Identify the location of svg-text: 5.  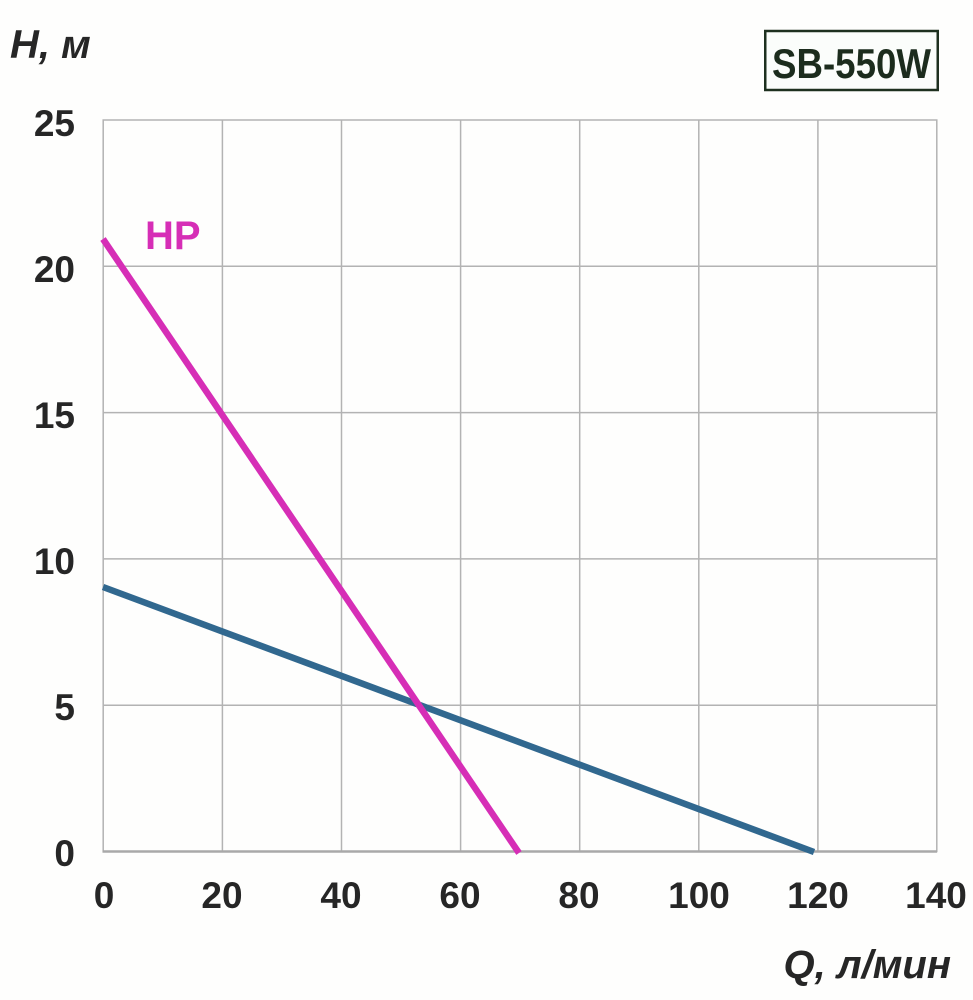
(64, 707).